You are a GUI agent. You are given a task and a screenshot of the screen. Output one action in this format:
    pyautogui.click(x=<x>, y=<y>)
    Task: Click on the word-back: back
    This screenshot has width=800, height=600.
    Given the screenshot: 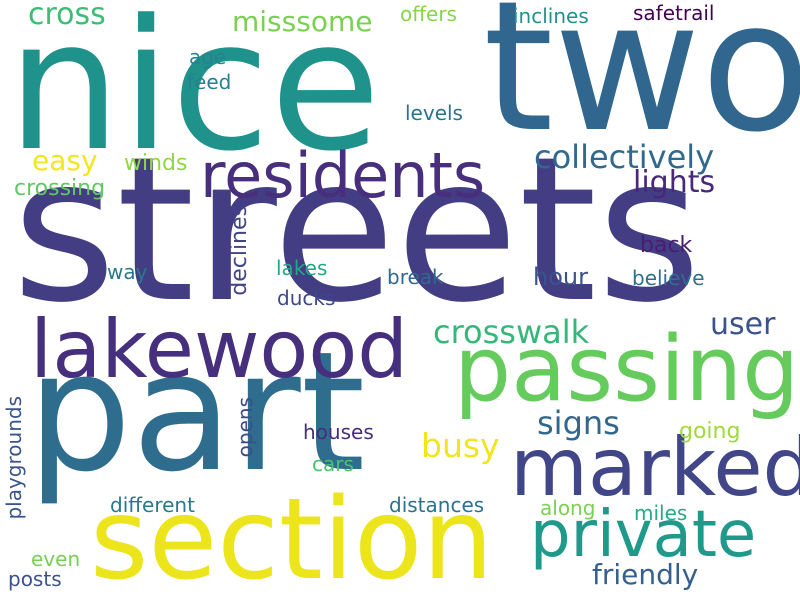 What is the action you would take?
    pyautogui.click(x=666, y=245)
    